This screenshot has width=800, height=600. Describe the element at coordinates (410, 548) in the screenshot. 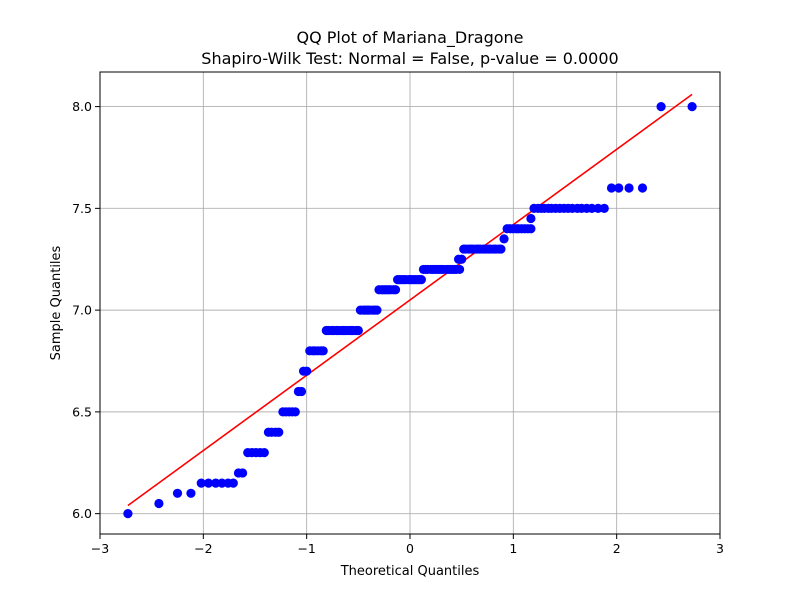

I see `x-tick-label: 0` at that location.